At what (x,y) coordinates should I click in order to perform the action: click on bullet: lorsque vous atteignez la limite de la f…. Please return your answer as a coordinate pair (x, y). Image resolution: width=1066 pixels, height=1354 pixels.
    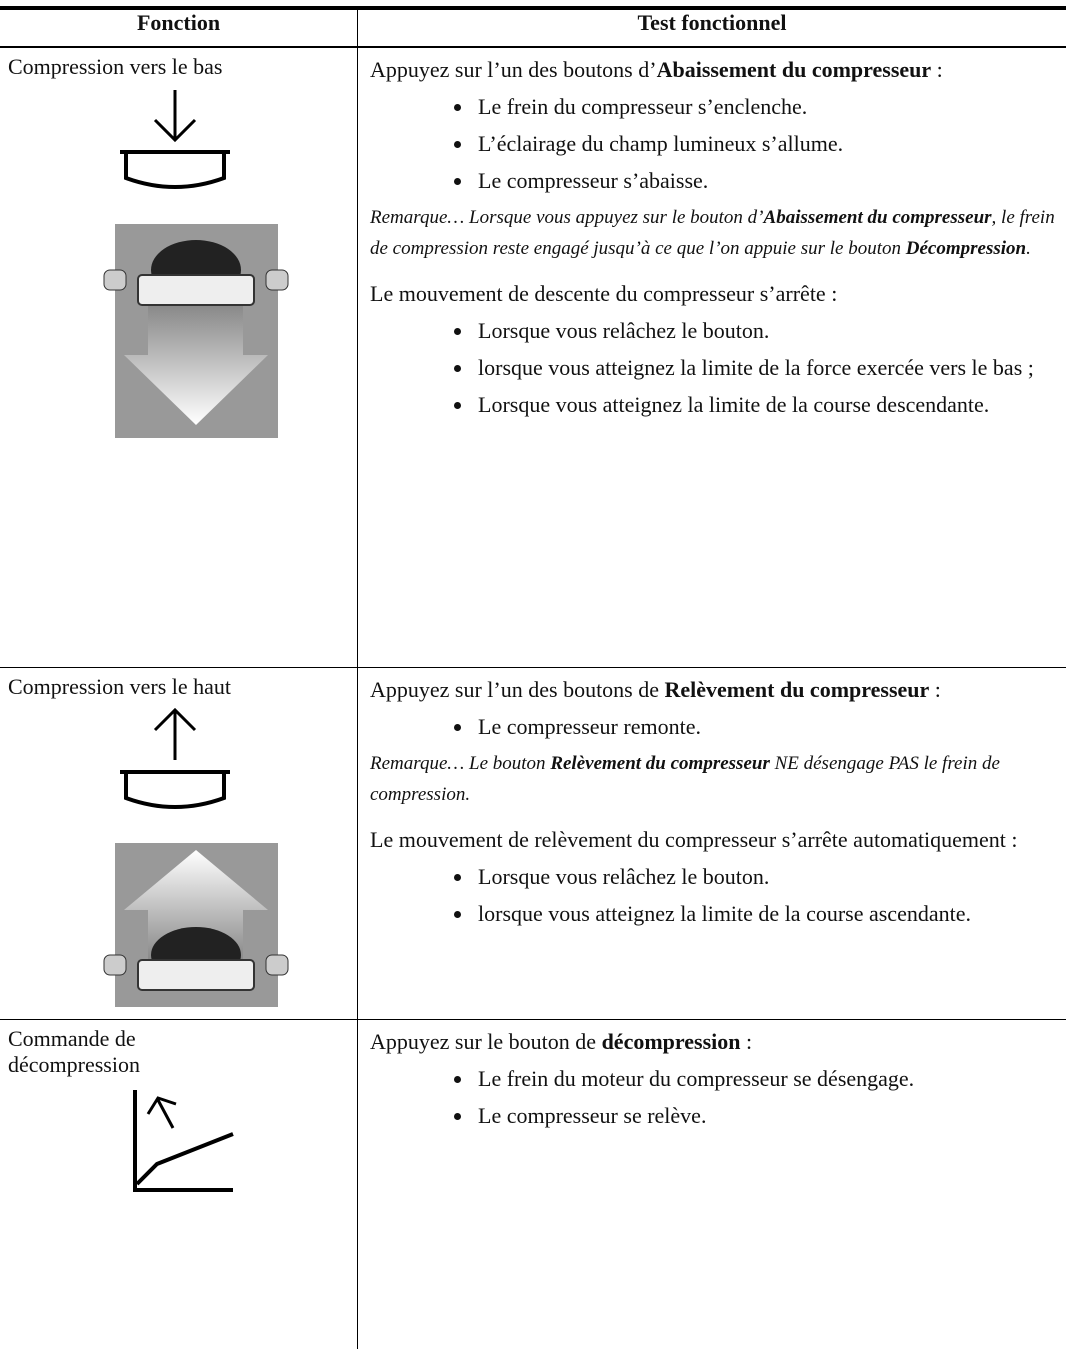
    Looking at the image, I should click on (766, 367).